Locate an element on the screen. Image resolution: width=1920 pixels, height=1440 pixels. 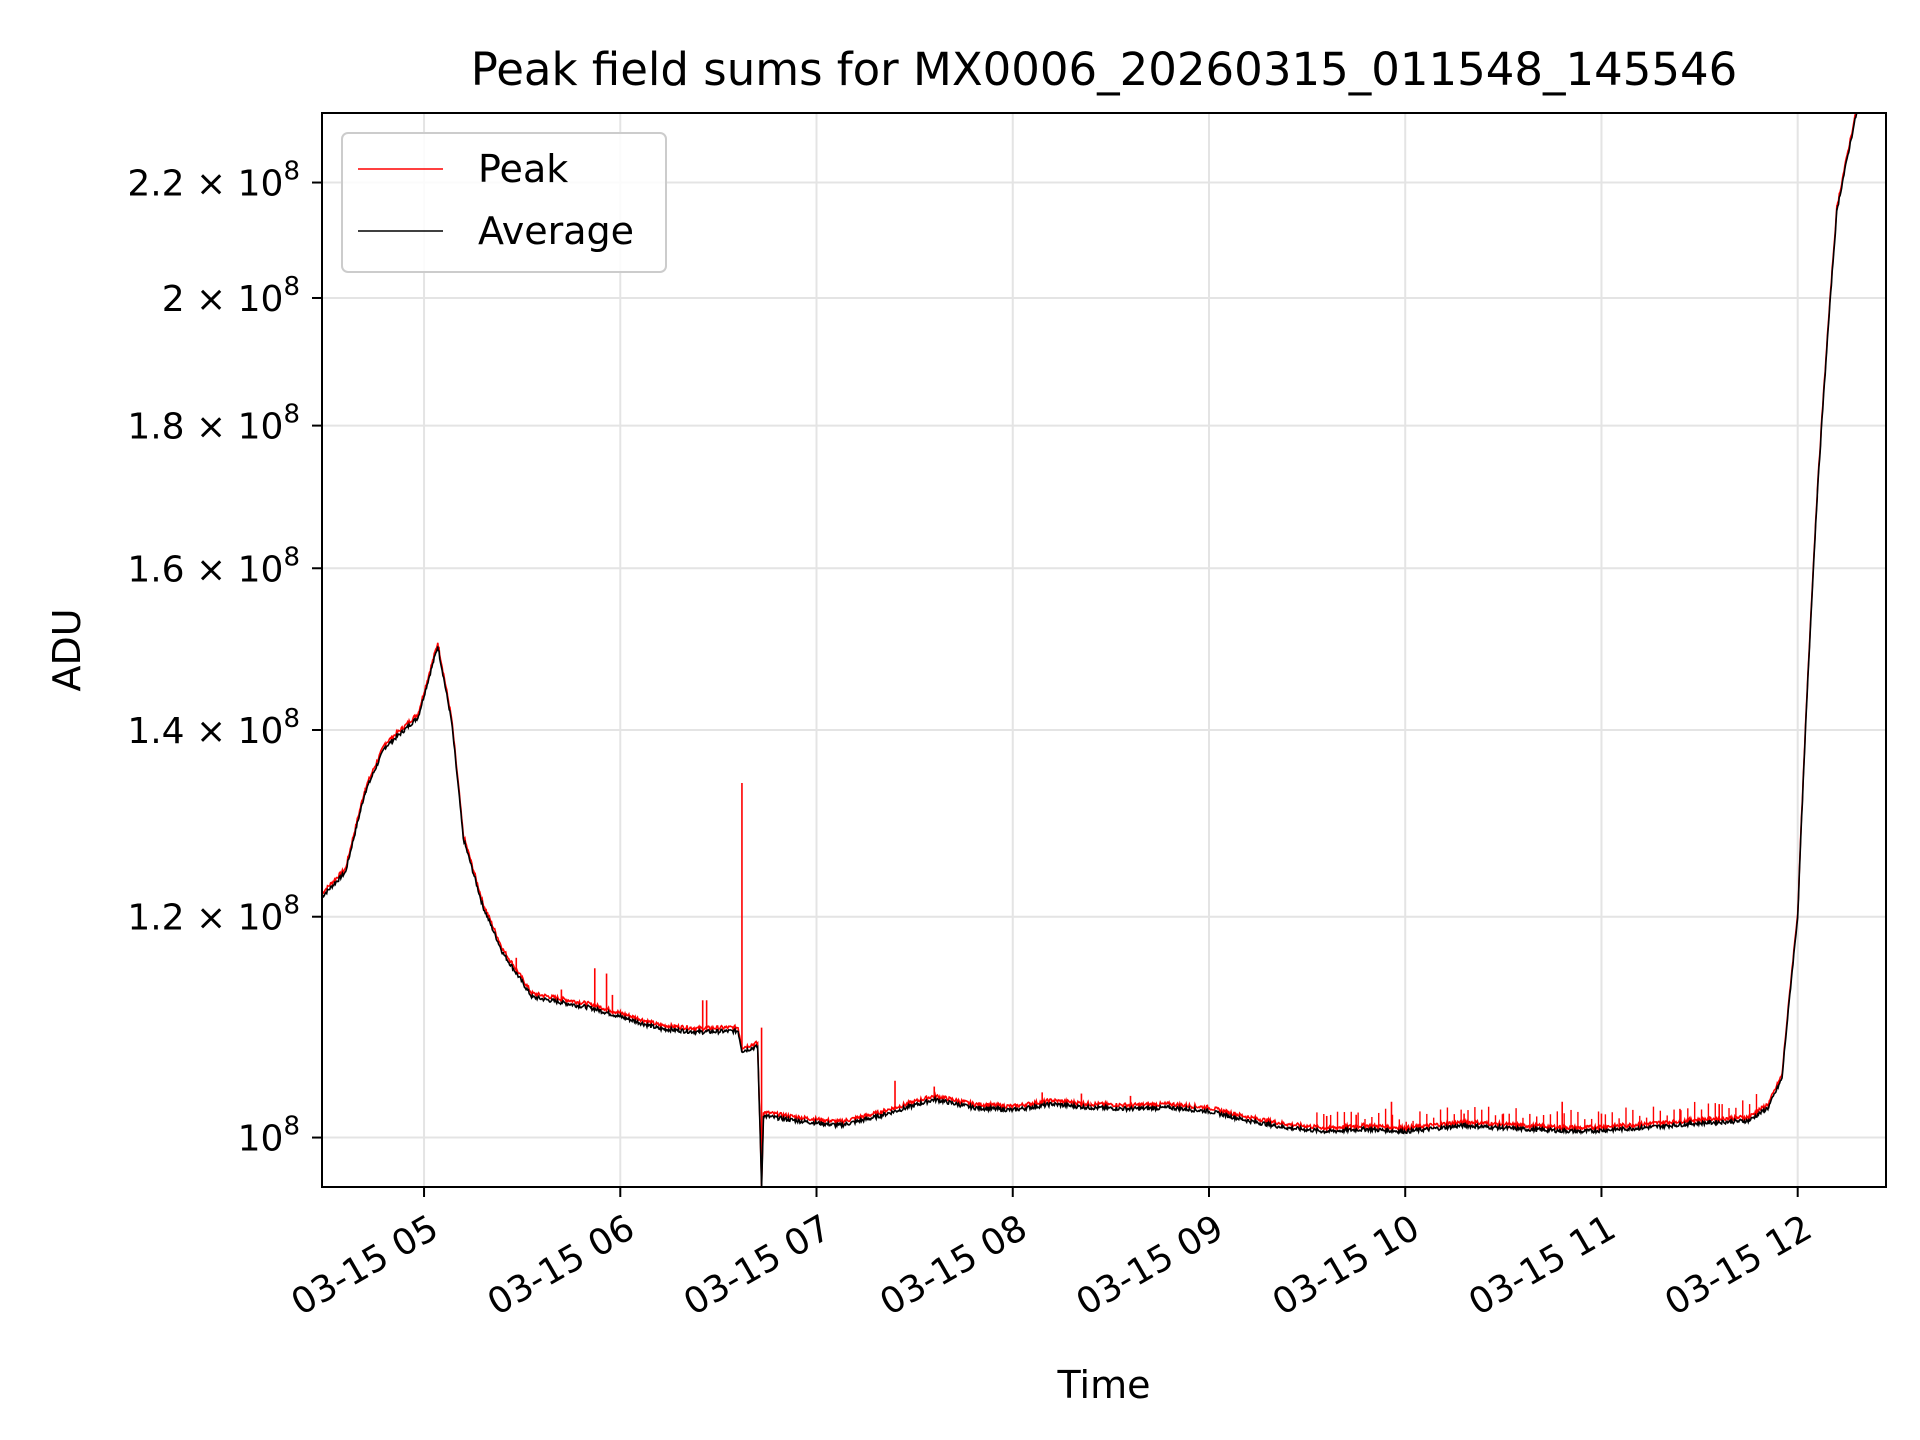
y-tick-base: 1.8 × 10 is located at coordinates (205, 427).